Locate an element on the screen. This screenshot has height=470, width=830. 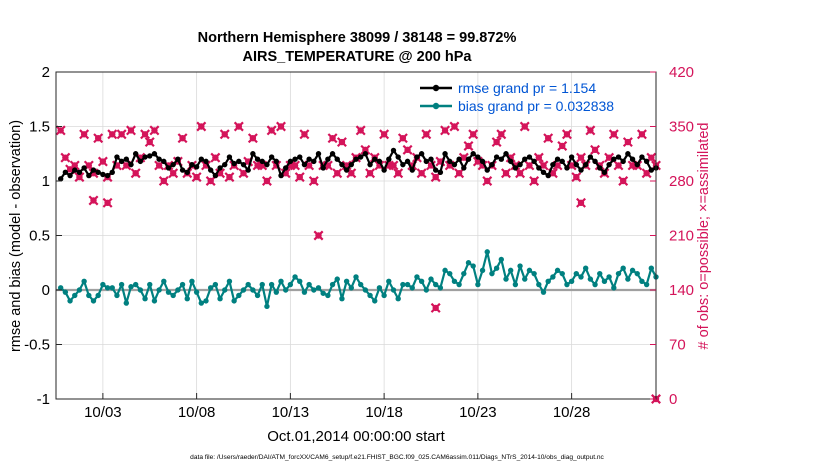
right-axis-ticks: 420 350 280 210 140 70 0 is located at coordinates (672, 236).